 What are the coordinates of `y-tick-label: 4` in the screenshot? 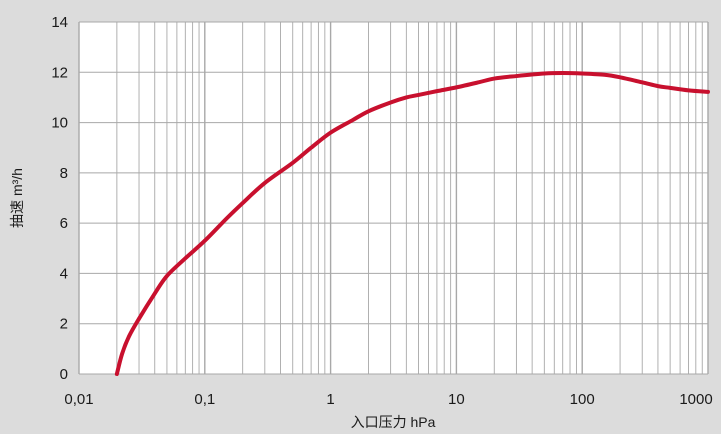 It's located at (64, 273).